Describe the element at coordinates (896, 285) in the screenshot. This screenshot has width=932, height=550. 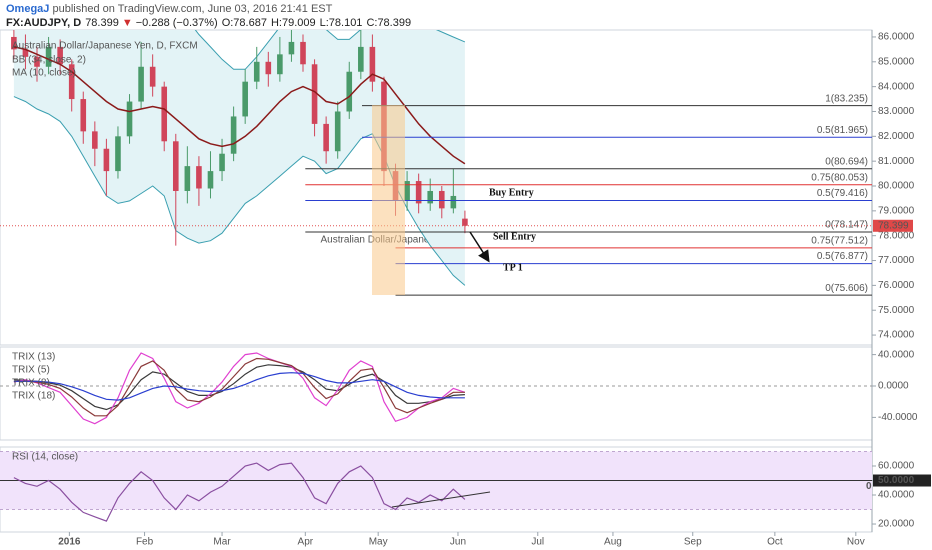
I see `y-tick-label: 76.0000` at that location.